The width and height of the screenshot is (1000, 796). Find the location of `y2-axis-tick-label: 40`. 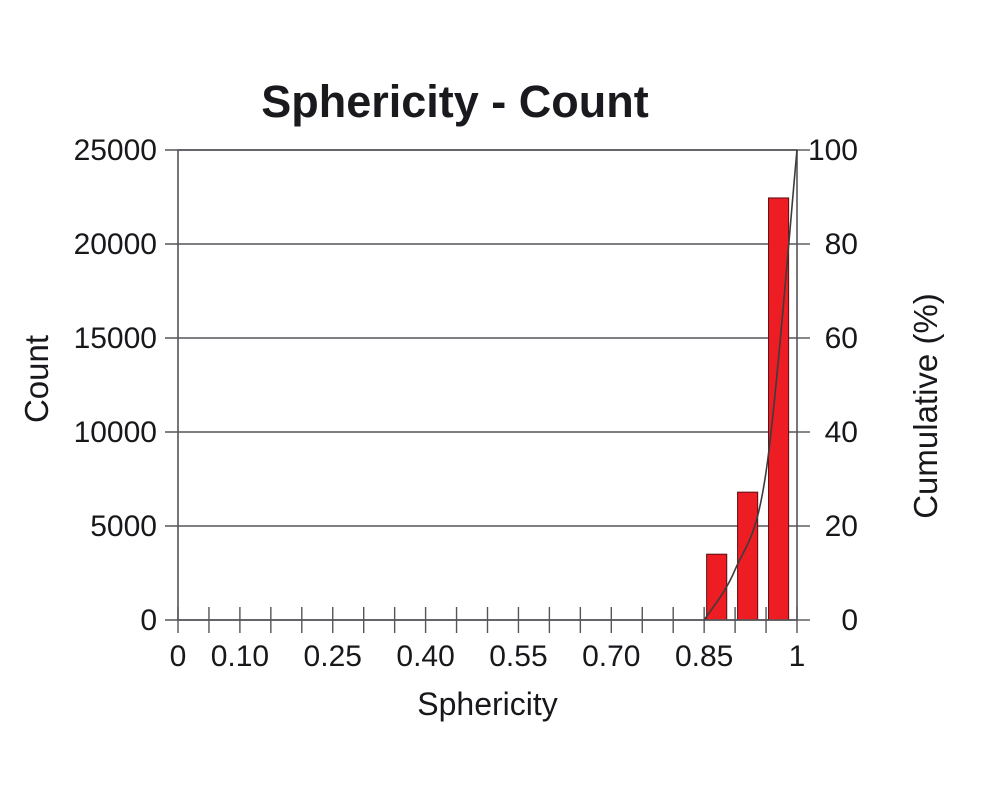

y2-axis-tick-label: 40 is located at coordinates (841, 432).